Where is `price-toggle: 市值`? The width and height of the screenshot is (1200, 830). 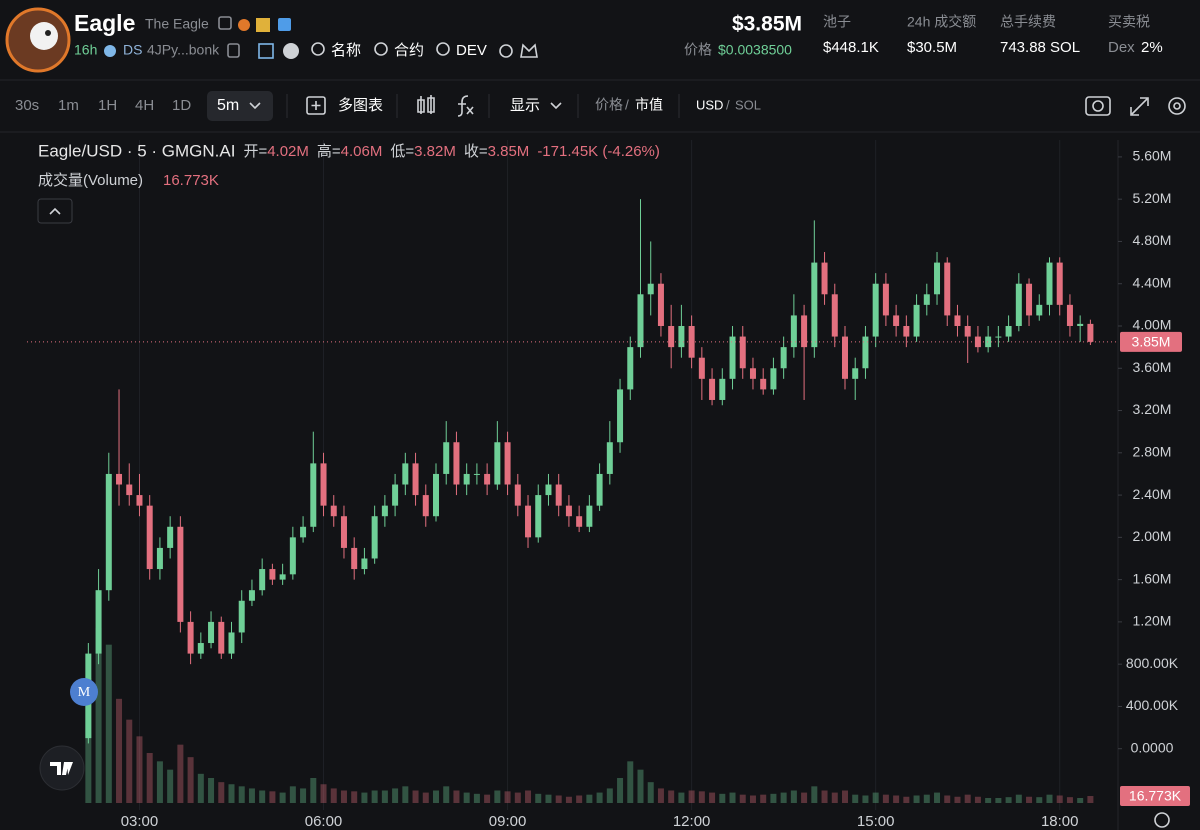
price-toggle: 市值 is located at coordinates (649, 105).